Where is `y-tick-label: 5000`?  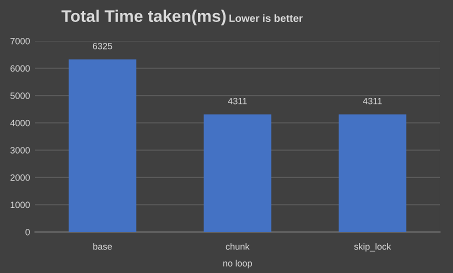
y-tick-label: 5000 is located at coordinates (20, 95).